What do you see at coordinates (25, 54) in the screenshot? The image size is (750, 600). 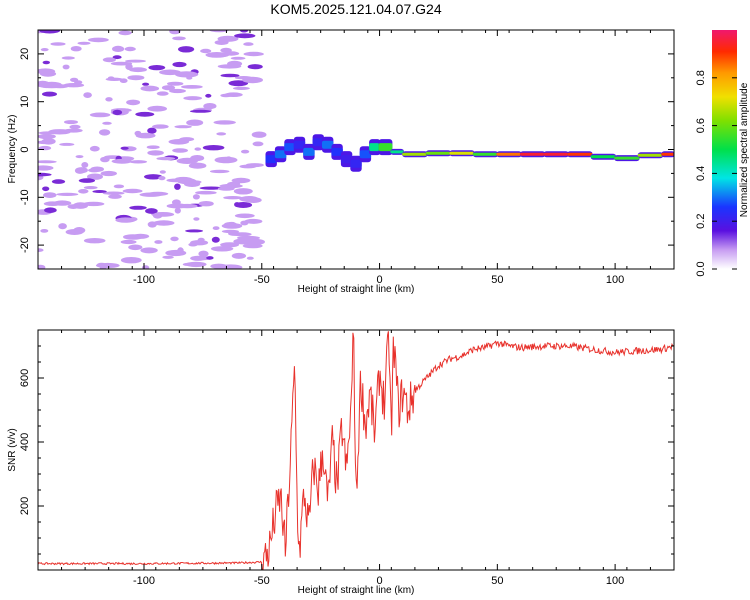 I see `y-tick-label: 20` at bounding box center [25, 54].